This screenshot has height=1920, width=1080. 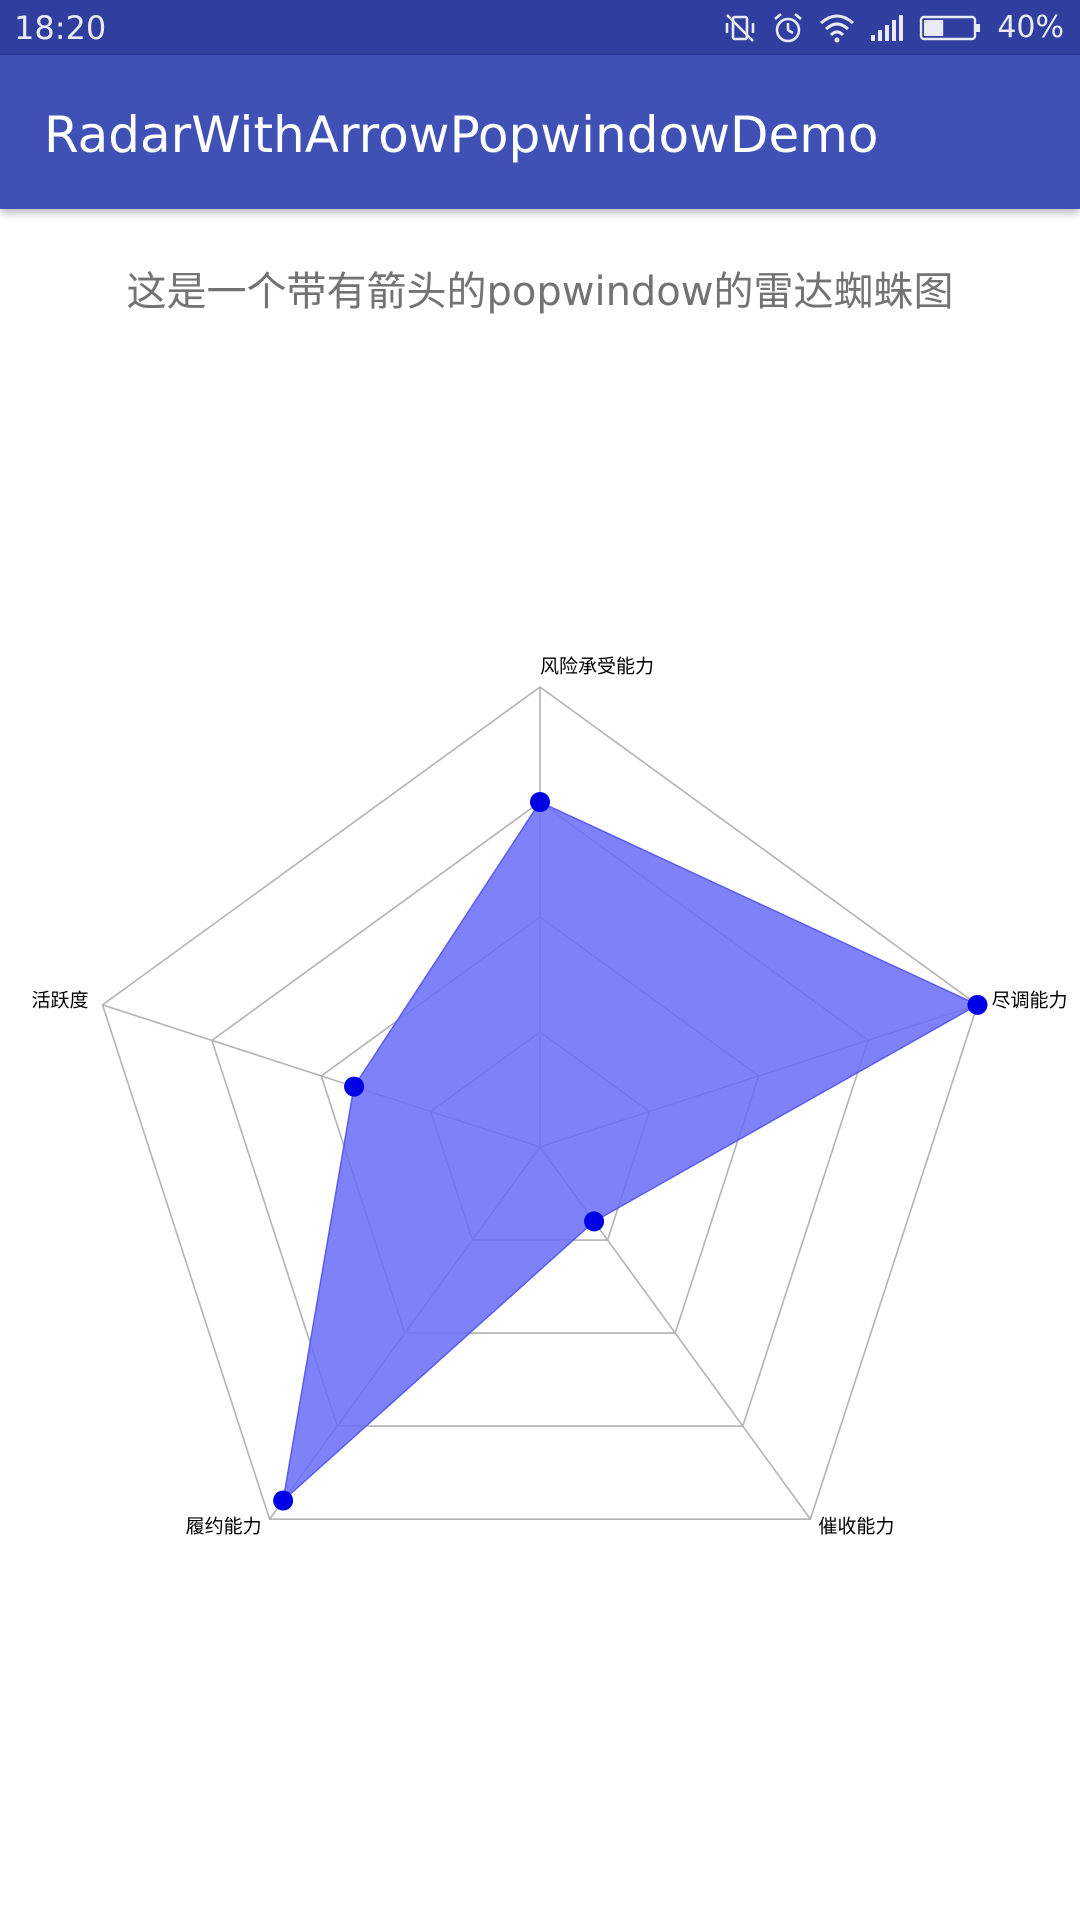 I want to click on radar-axis-label-2: 尽调能力, so click(x=1029, y=1000).